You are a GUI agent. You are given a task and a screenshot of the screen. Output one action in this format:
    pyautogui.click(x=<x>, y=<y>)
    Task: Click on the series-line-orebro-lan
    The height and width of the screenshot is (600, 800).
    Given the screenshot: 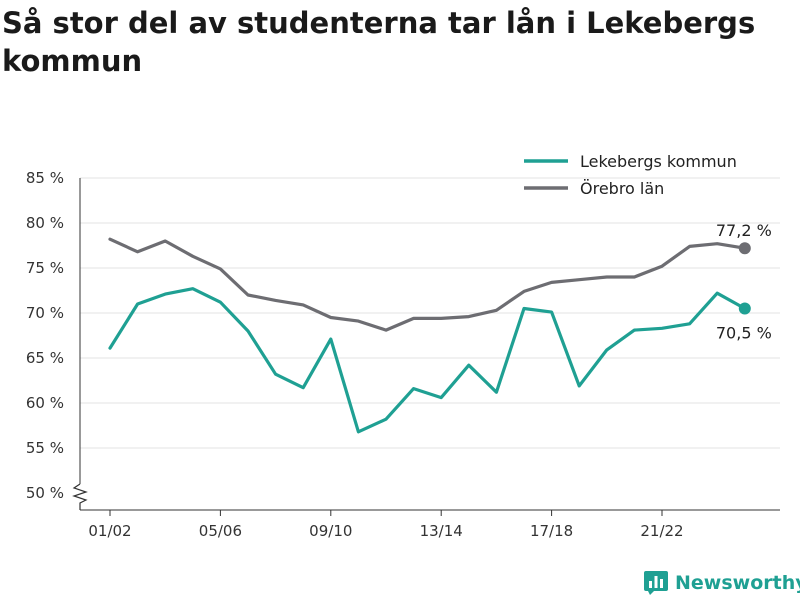 What is the action you would take?
    pyautogui.click(x=427, y=284)
    